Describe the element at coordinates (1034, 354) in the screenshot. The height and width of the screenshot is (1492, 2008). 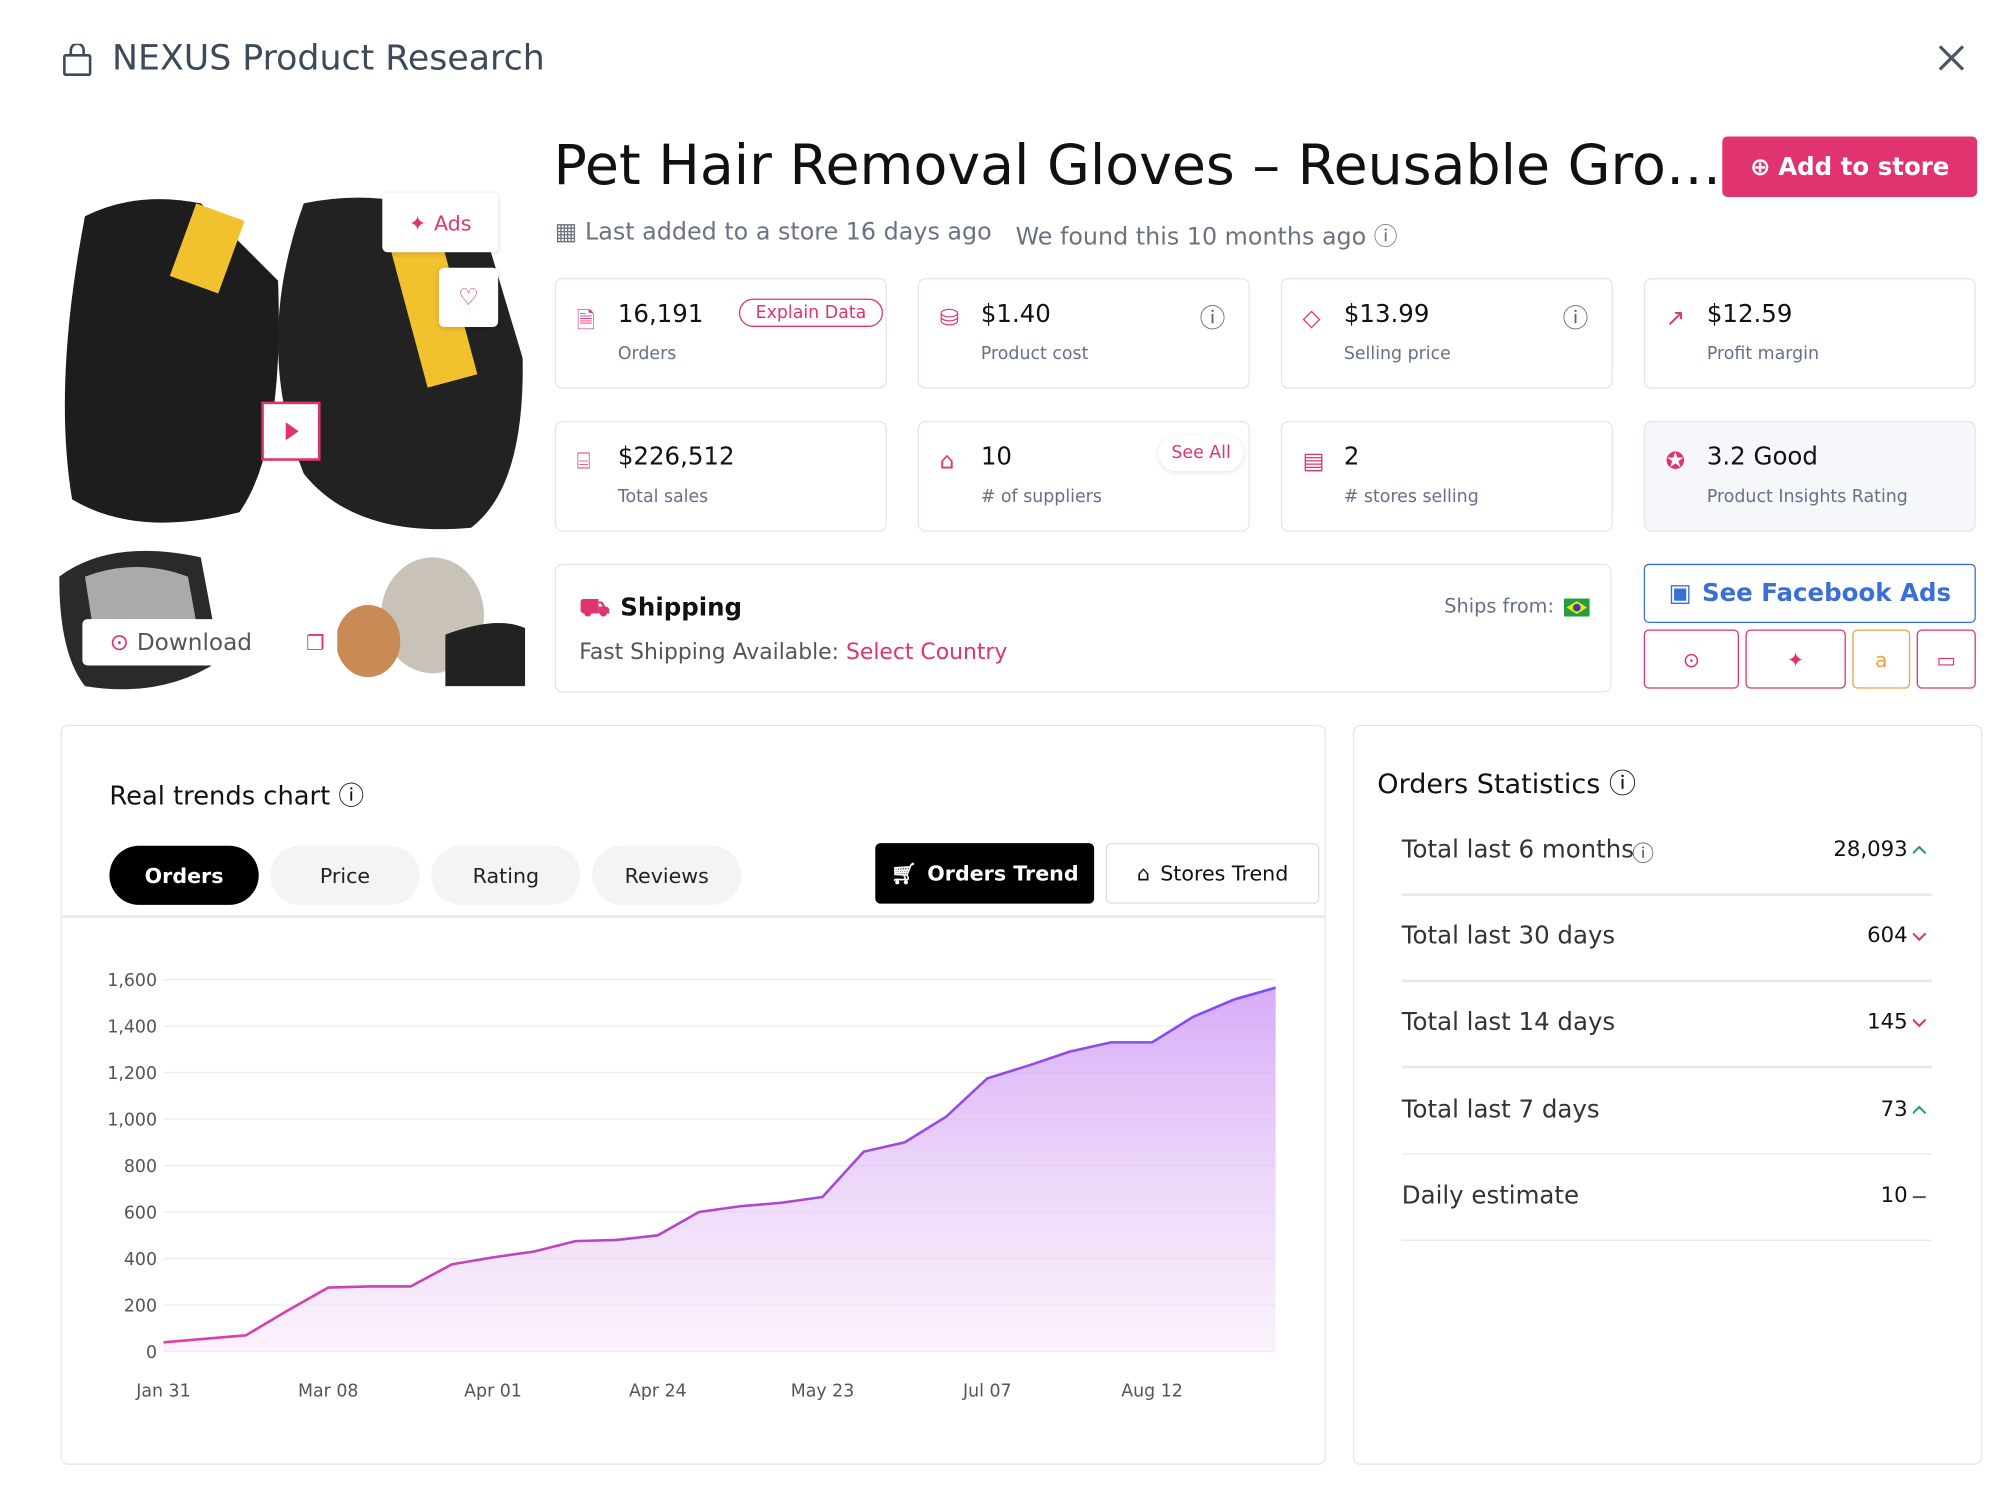
I see `stat-label: Product cost` at that location.